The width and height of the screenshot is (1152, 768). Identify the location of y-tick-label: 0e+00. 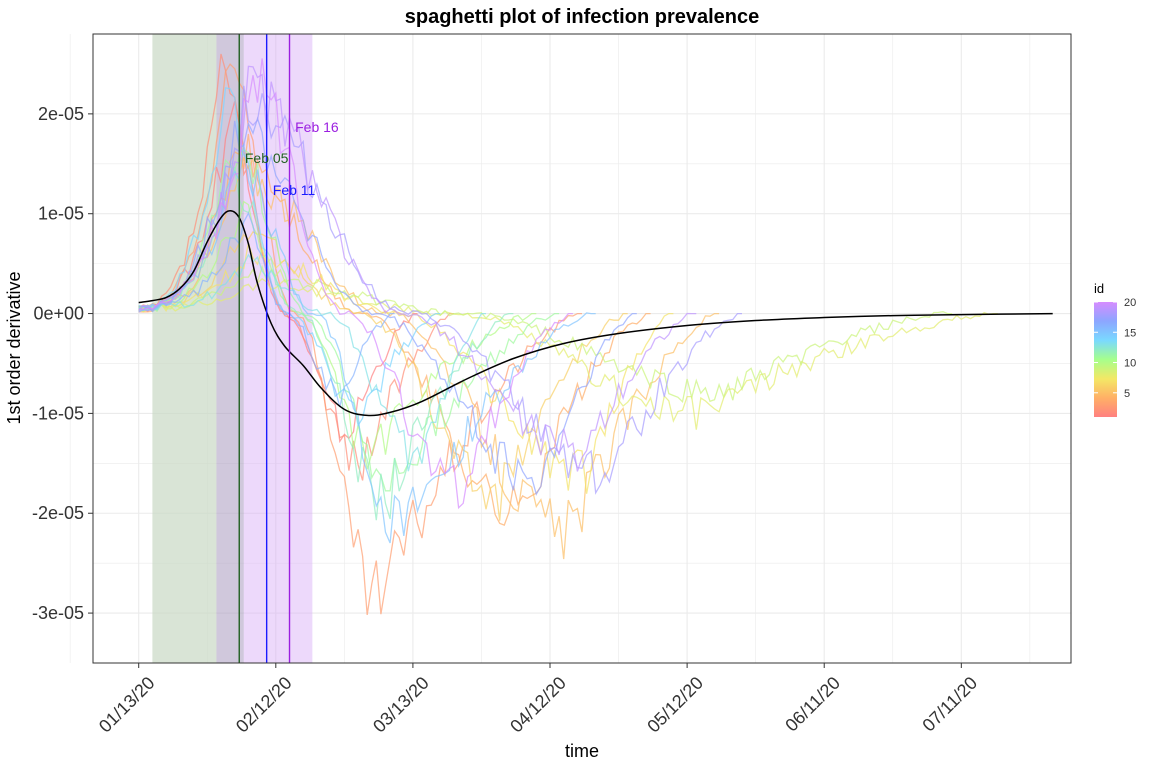
(58, 314).